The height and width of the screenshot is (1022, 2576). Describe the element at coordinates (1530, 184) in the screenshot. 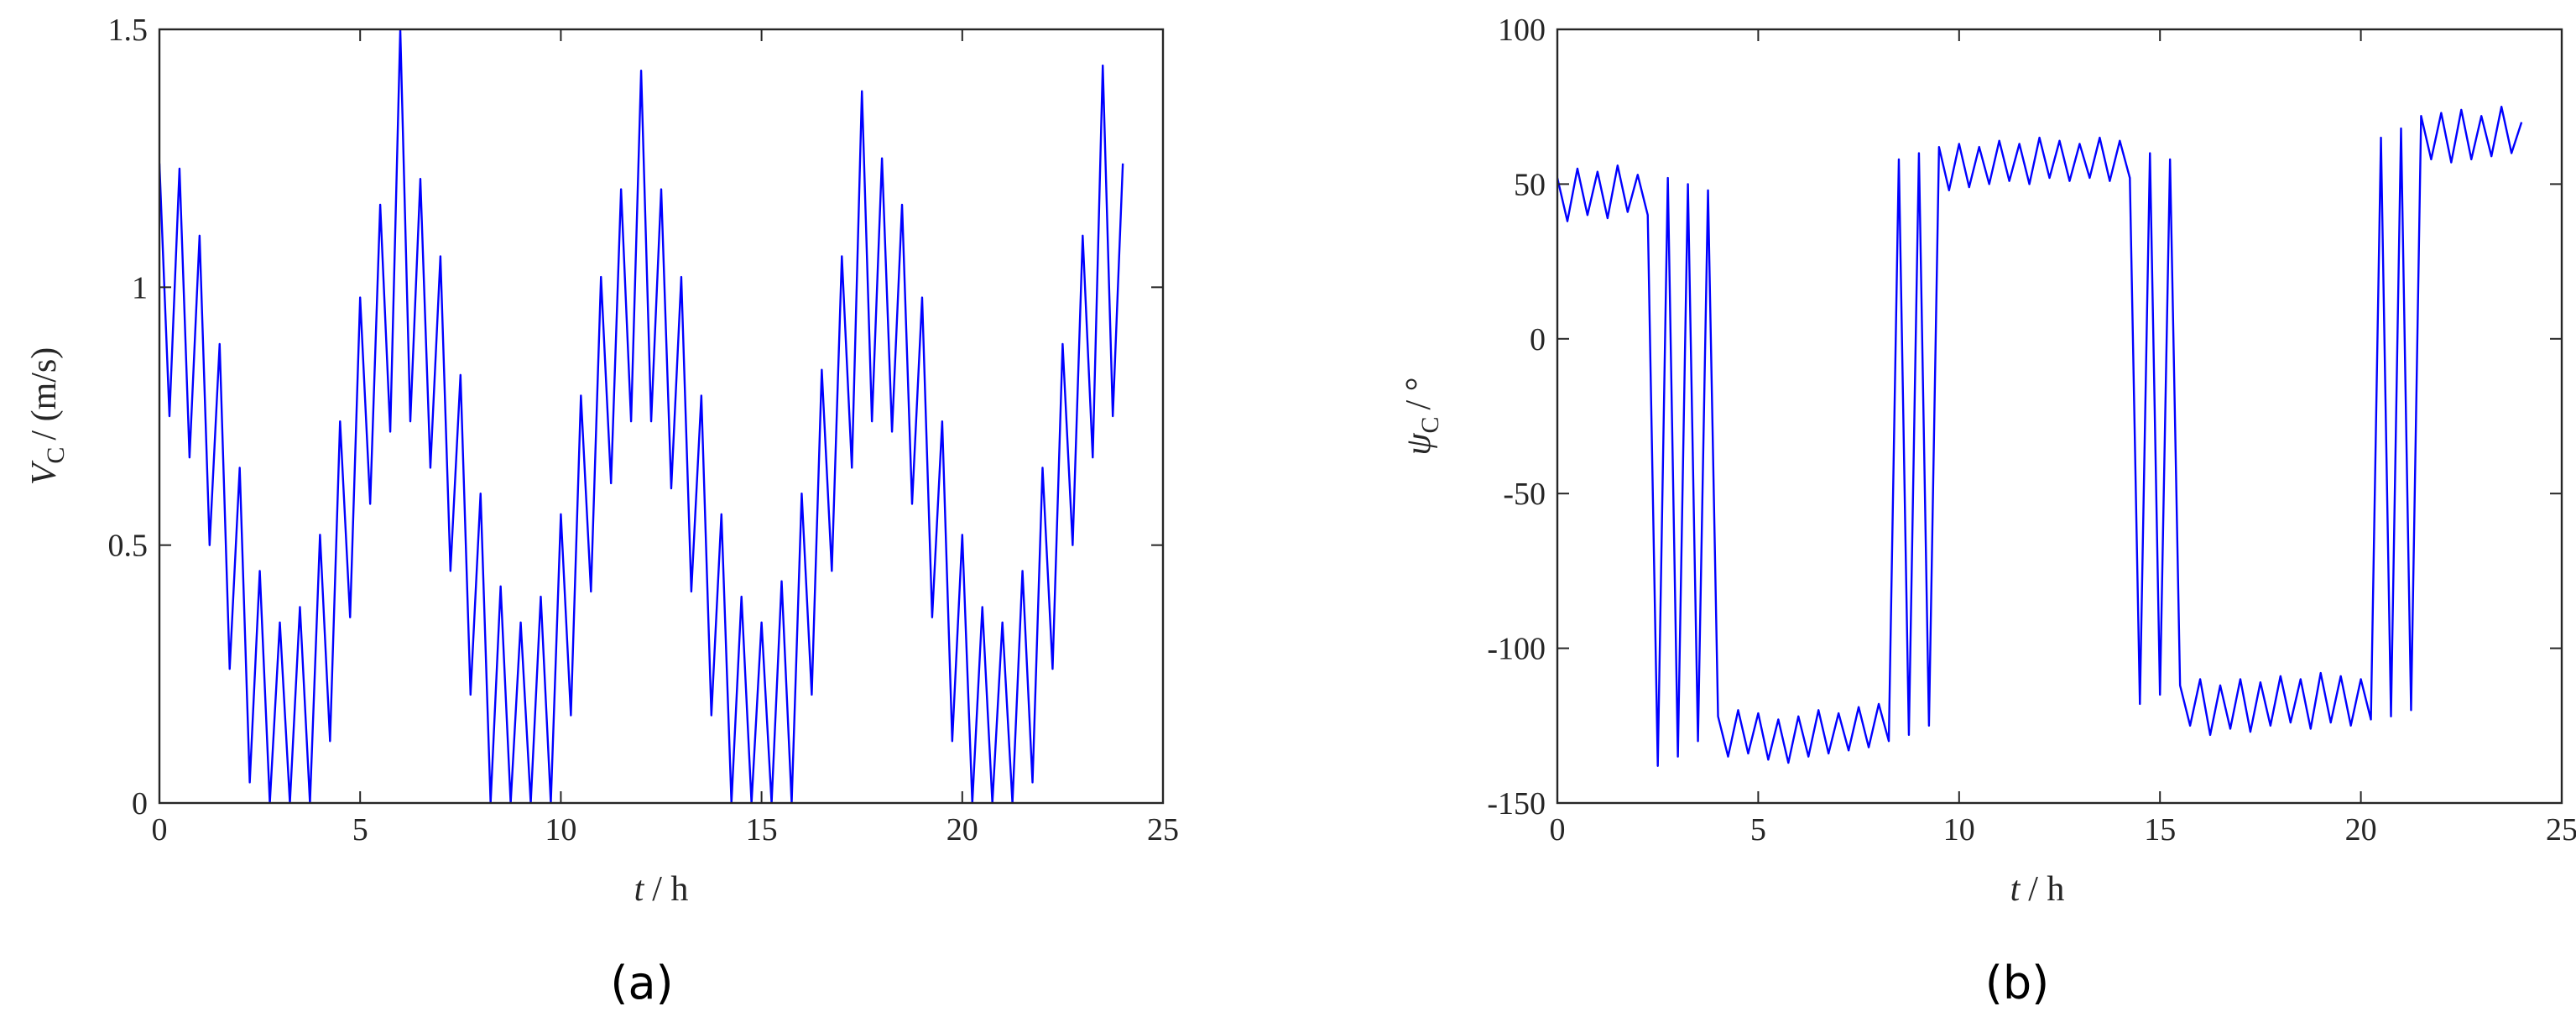

I see `y-tick-label: 50` at that location.